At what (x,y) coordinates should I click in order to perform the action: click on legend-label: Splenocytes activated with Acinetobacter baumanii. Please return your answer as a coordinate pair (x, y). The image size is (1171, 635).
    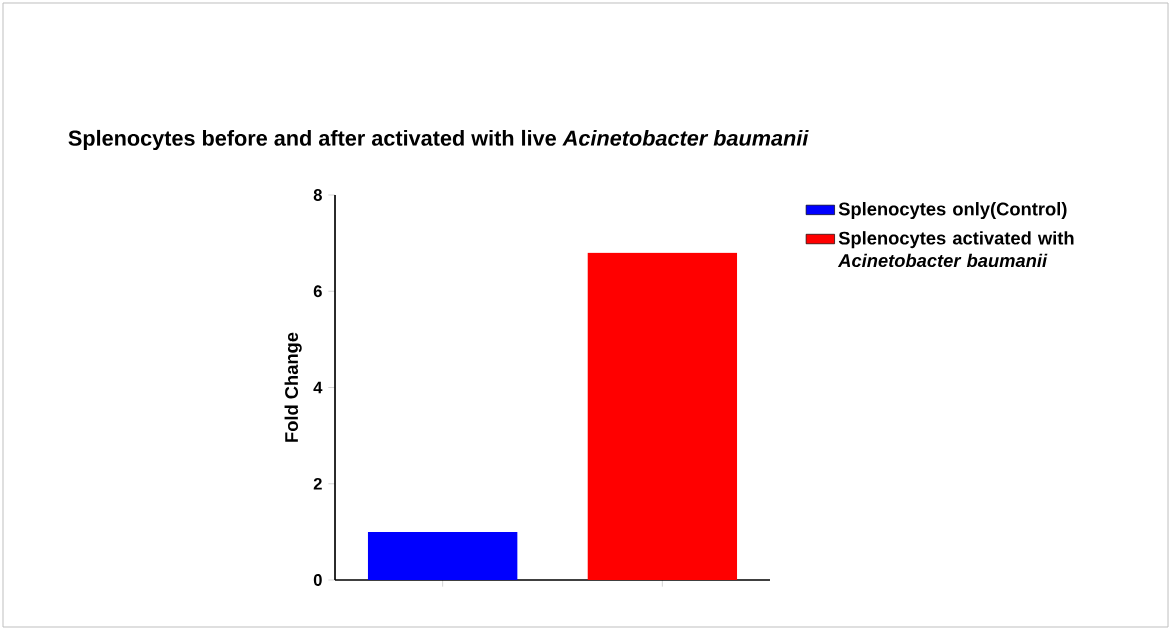
    Looking at the image, I should click on (955, 249).